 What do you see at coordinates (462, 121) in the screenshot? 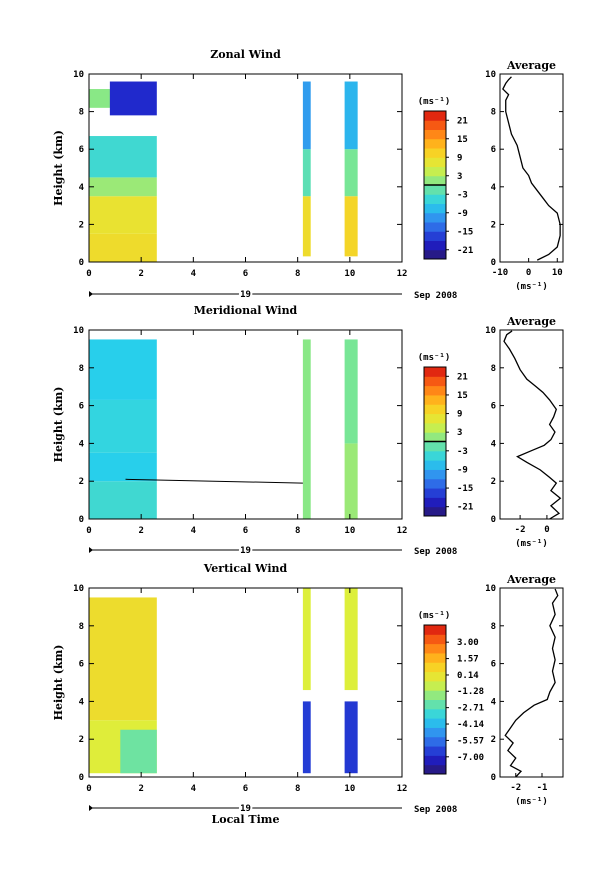
I see `colorbar-tick-label: 21` at bounding box center [462, 121].